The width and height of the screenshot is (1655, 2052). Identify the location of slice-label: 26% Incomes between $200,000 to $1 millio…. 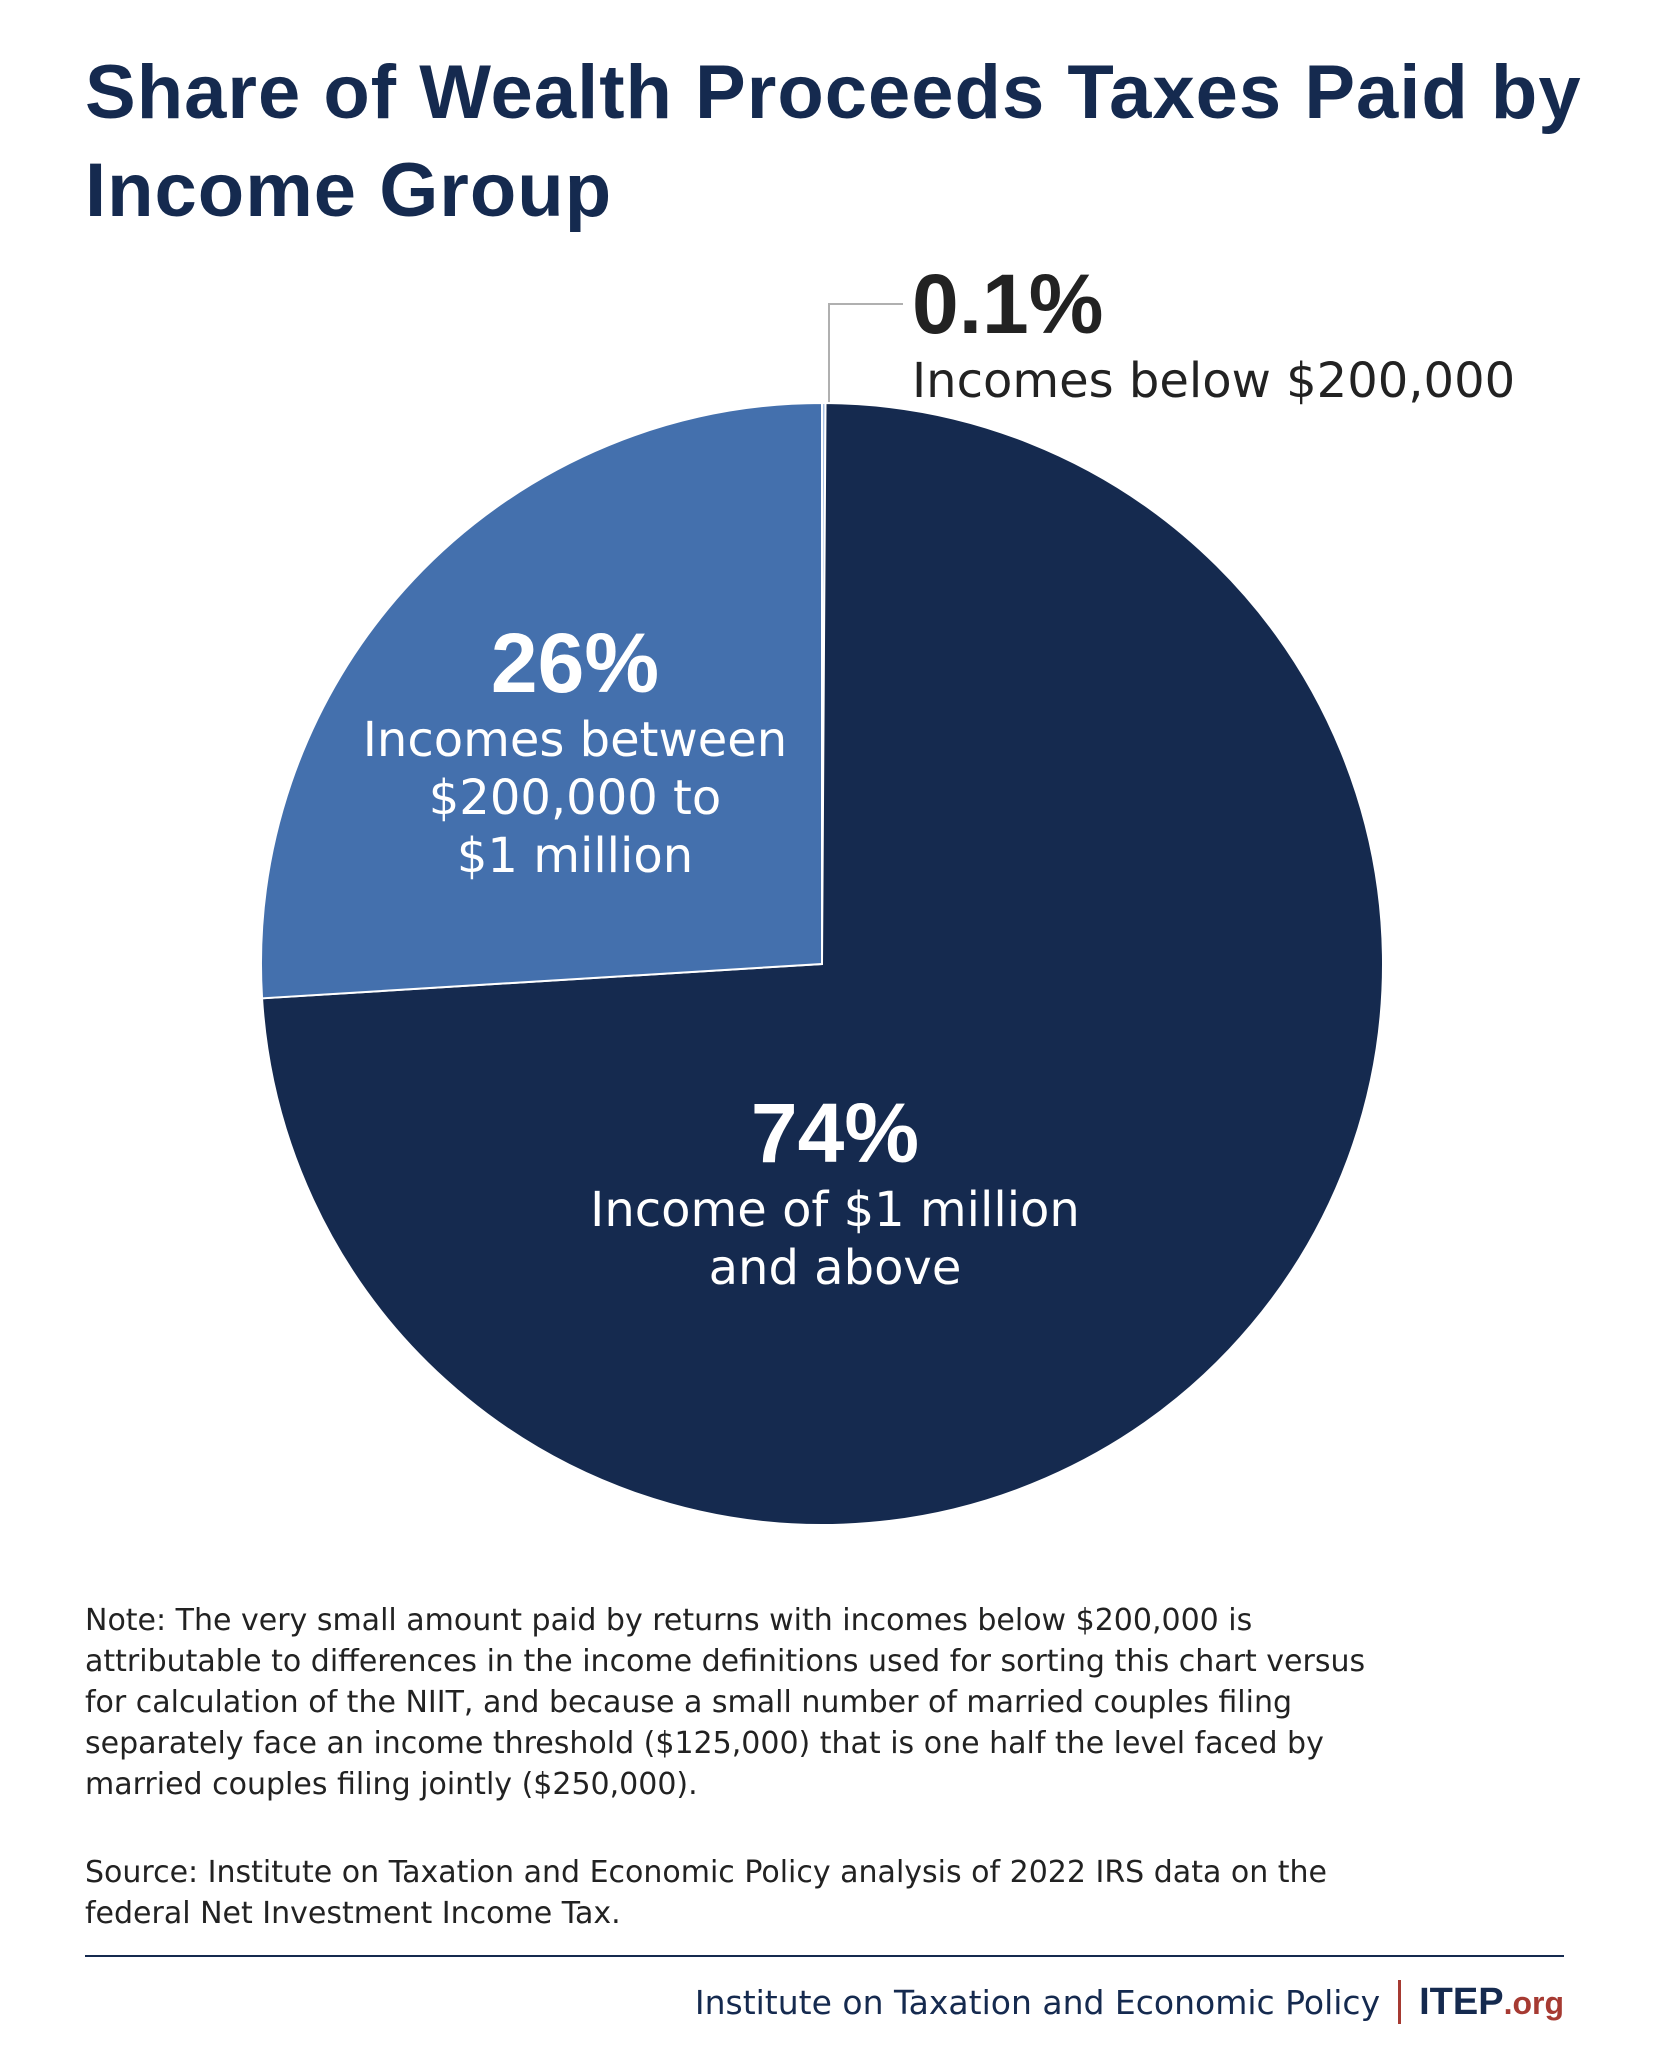
(575, 750).